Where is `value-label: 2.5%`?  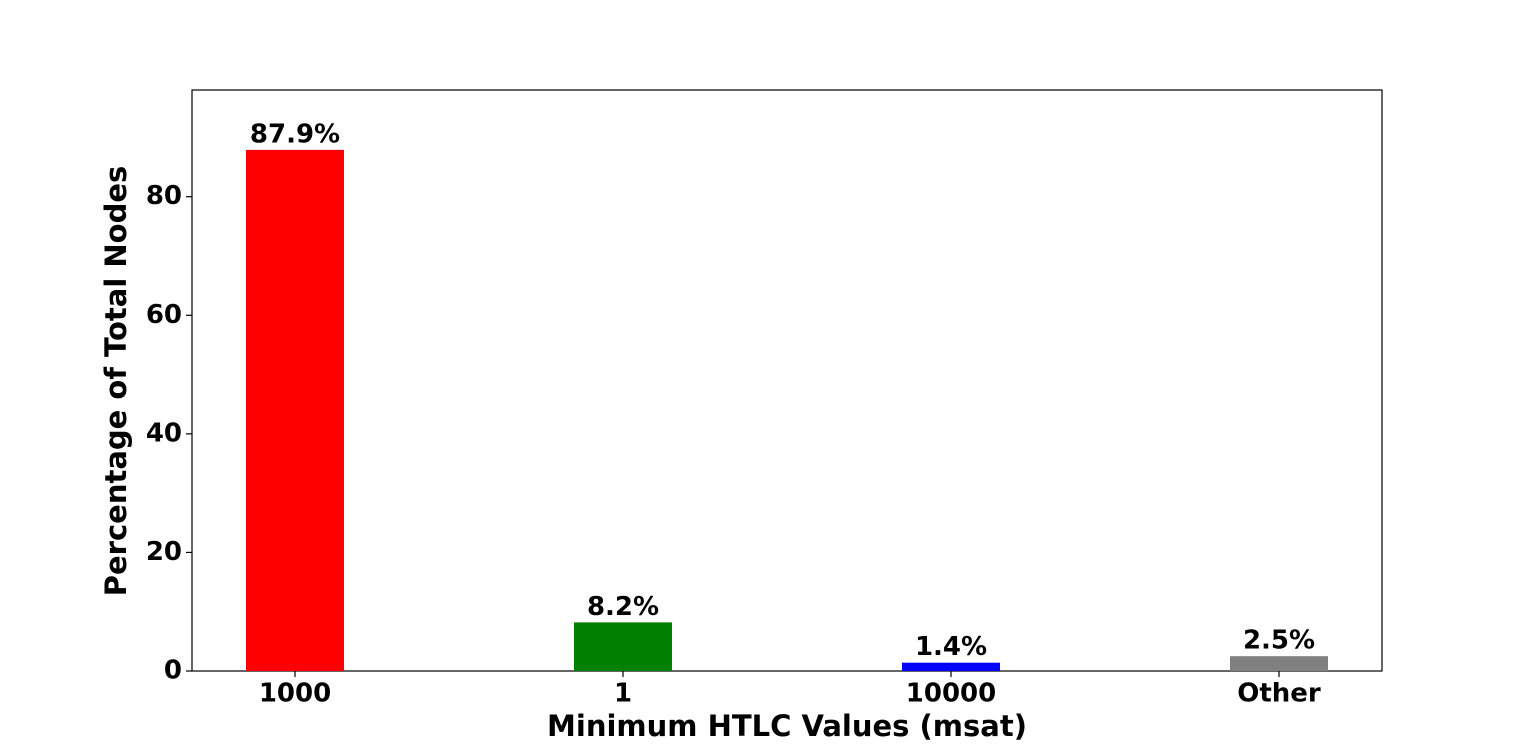
value-label: 2.5% is located at coordinates (1279, 641).